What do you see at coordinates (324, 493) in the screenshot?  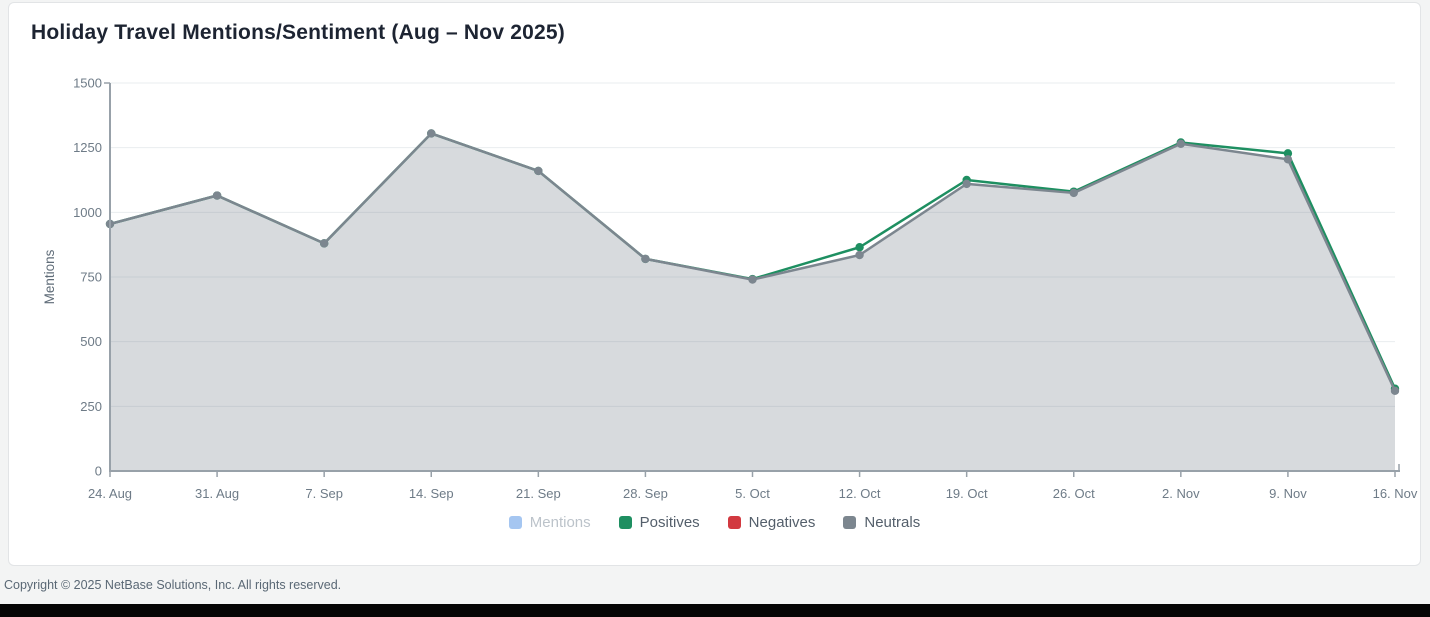 I see `x-axis-tick-label: 7. Sep` at bounding box center [324, 493].